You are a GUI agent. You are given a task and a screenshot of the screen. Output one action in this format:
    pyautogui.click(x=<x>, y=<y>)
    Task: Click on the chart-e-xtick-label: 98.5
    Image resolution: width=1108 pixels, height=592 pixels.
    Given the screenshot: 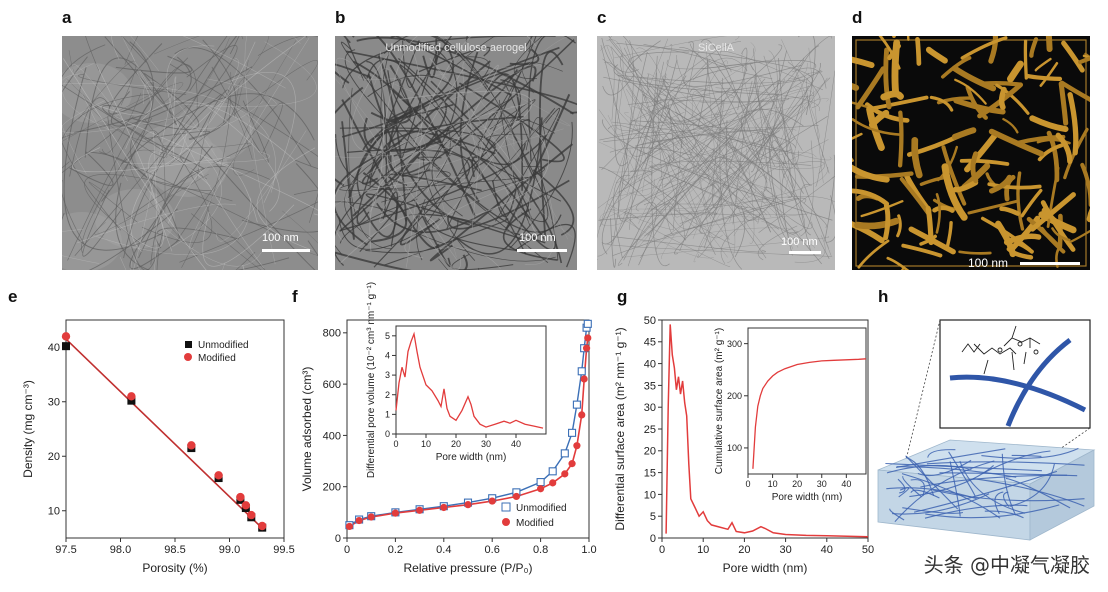 What is the action you would take?
    pyautogui.click(x=174, y=550)
    